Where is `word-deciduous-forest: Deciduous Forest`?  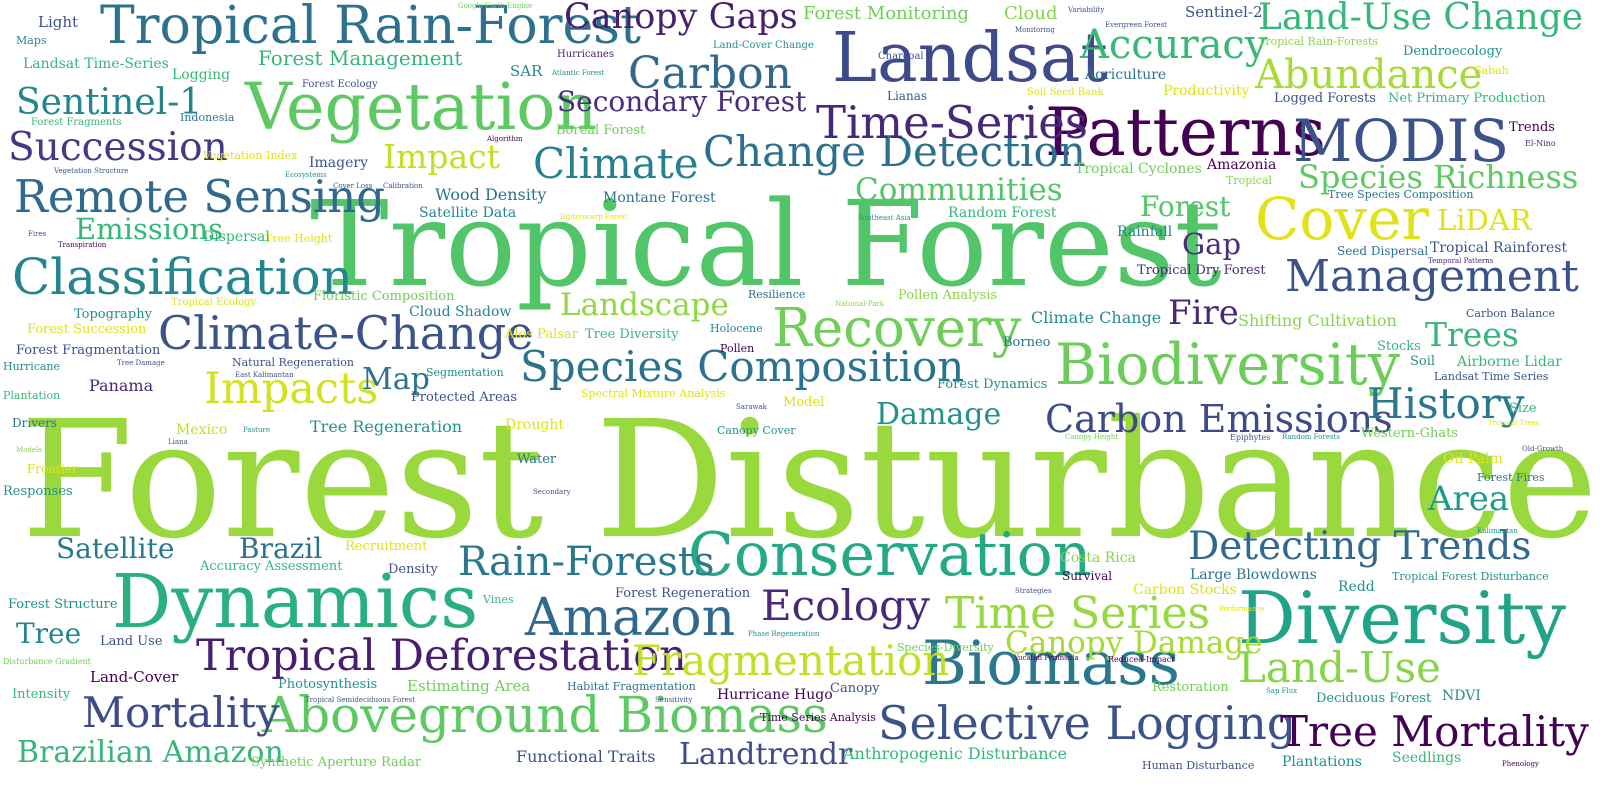
word-deciduous-forest: Deciduous Forest is located at coordinates (1374, 698).